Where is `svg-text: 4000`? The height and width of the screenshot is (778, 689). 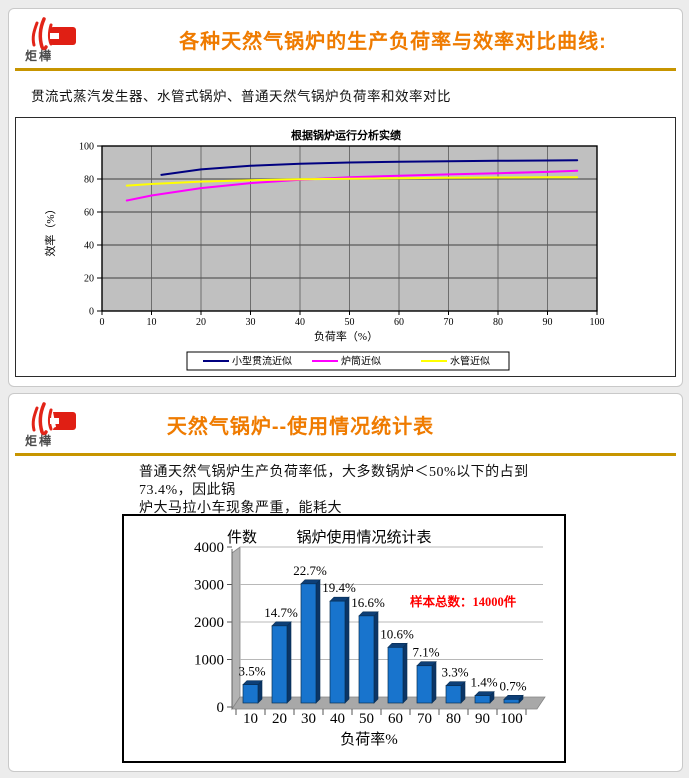 svg-text: 4000 is located at coordinates (209, 548).